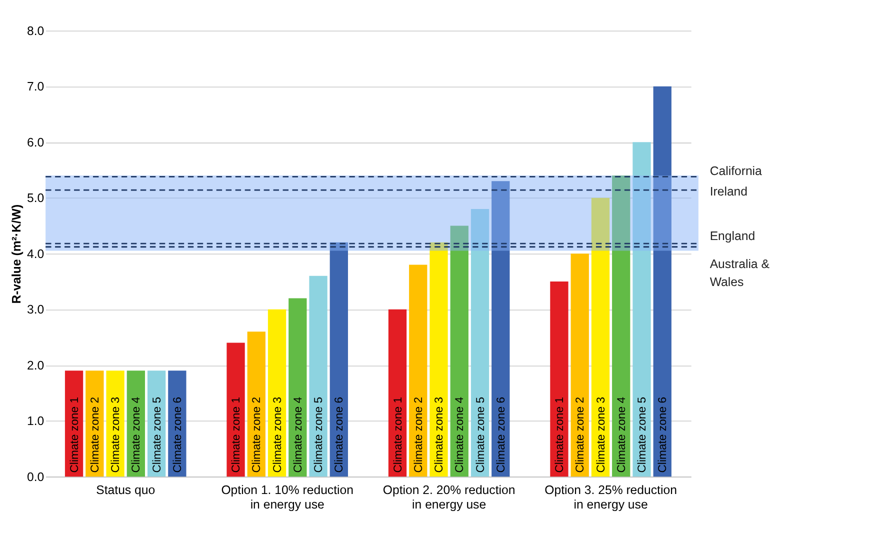  Describe the element at coordinates (35, 309) in the screenshot. I see `y-tick-label: 3.0` at that location.